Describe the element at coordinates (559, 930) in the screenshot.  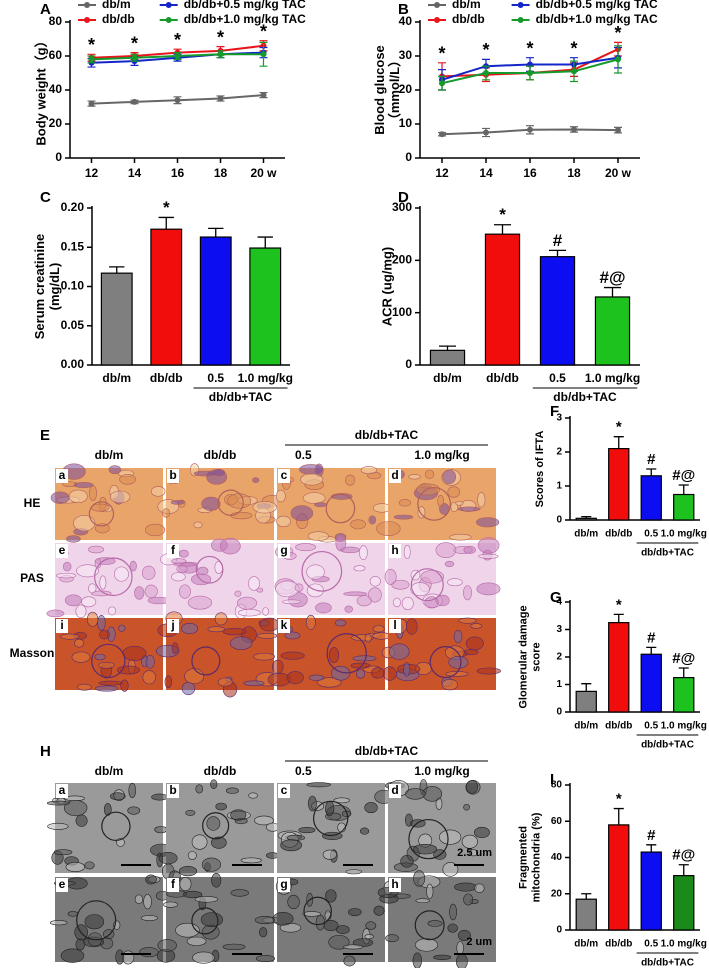
I see `y-tick-label: 0` at that location.